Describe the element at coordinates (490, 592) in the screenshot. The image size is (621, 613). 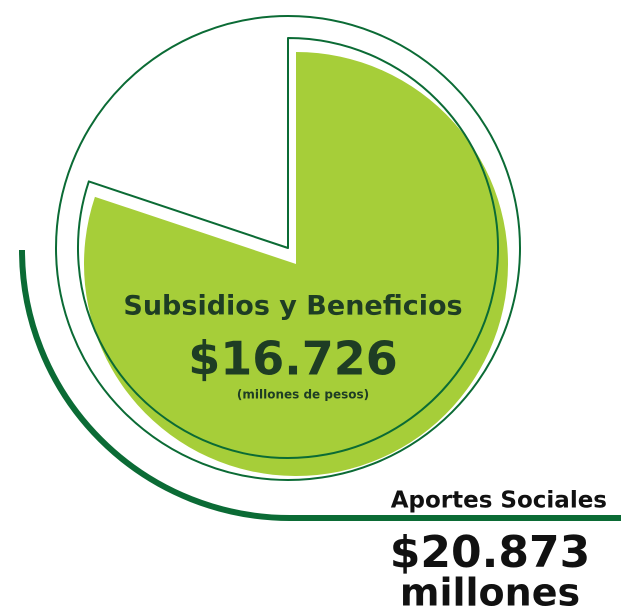
I see `total-unit-label: millones` at that location.